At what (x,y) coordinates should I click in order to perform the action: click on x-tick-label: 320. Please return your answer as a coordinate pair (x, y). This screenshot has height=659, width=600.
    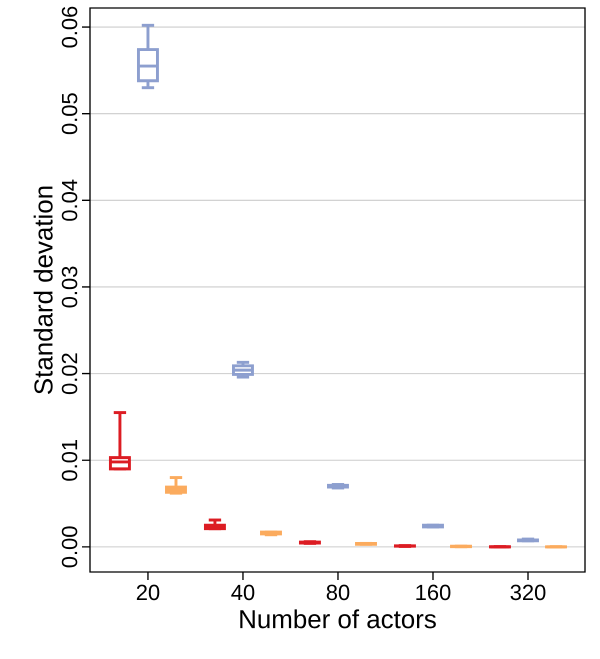
    Looking at the image, I should click on (528, 592).